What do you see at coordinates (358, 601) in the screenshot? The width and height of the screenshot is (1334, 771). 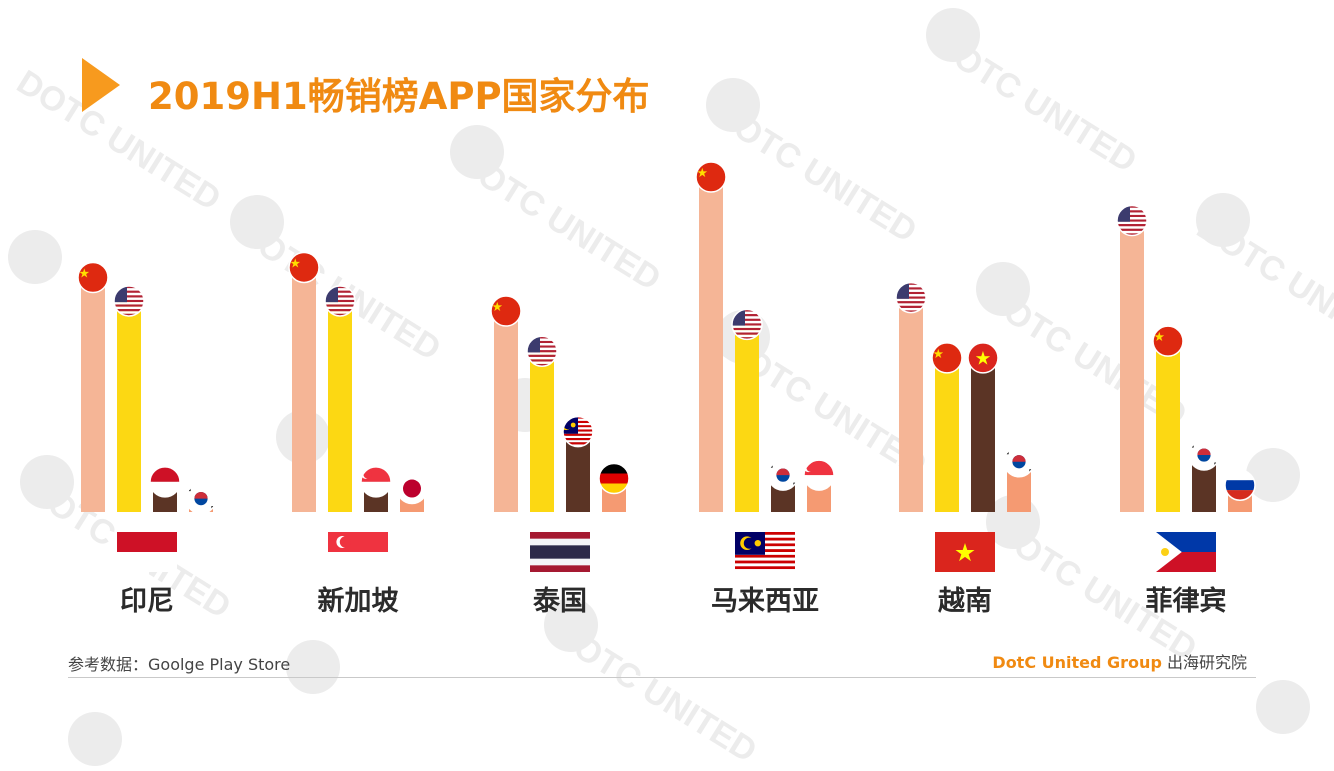 I see `market-label: 新加坡` at bounding box center [358, 601].